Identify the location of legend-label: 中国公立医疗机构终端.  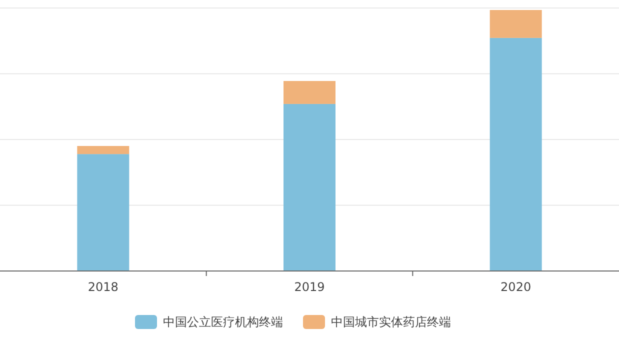
(223, 322).